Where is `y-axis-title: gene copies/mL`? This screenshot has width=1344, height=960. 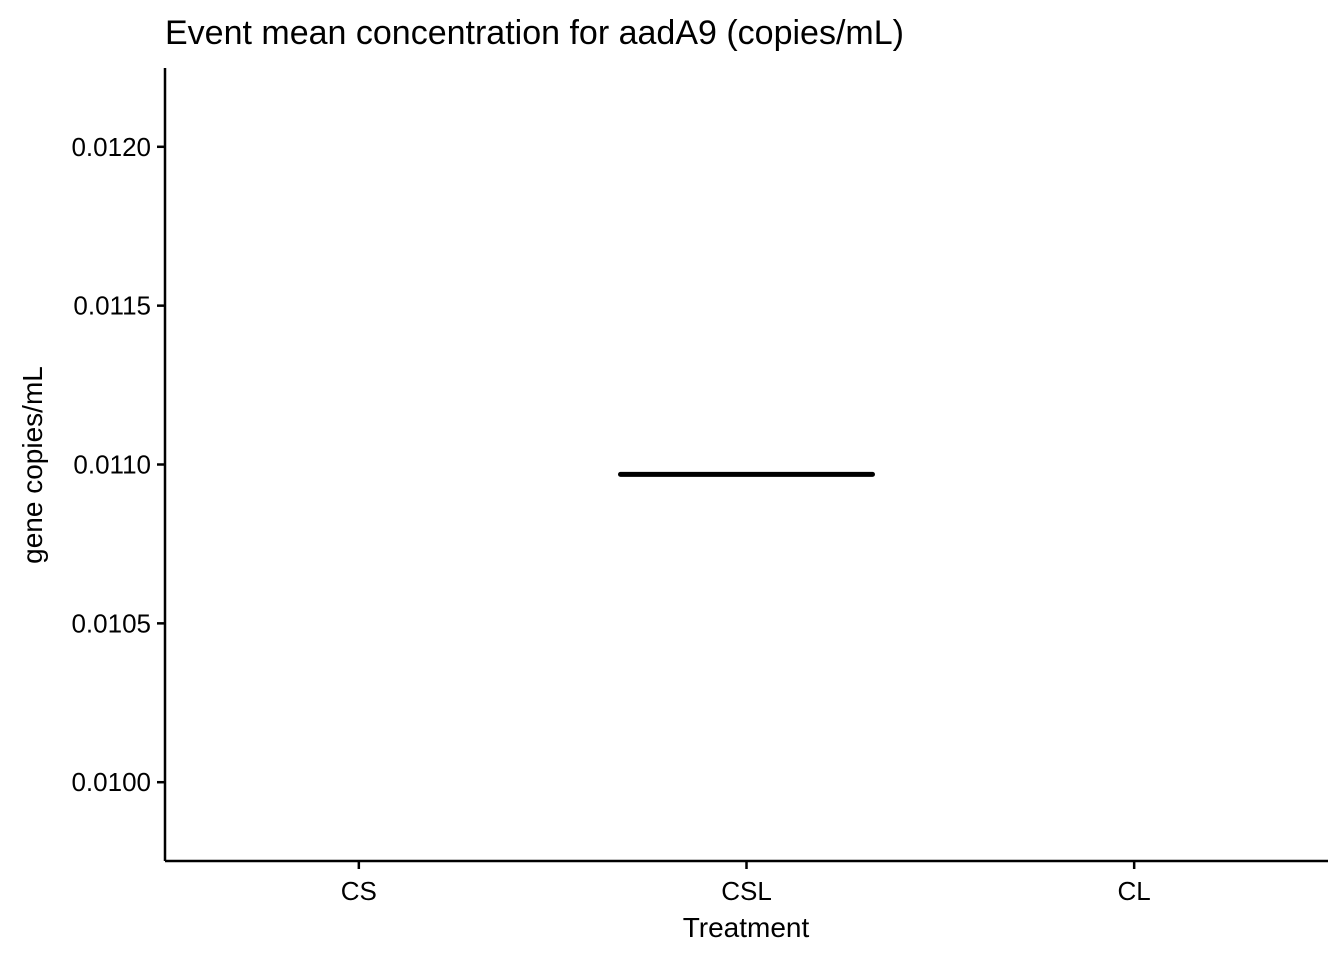 y-axis-title: gene copies/mL is located at coordinates (32, 465).